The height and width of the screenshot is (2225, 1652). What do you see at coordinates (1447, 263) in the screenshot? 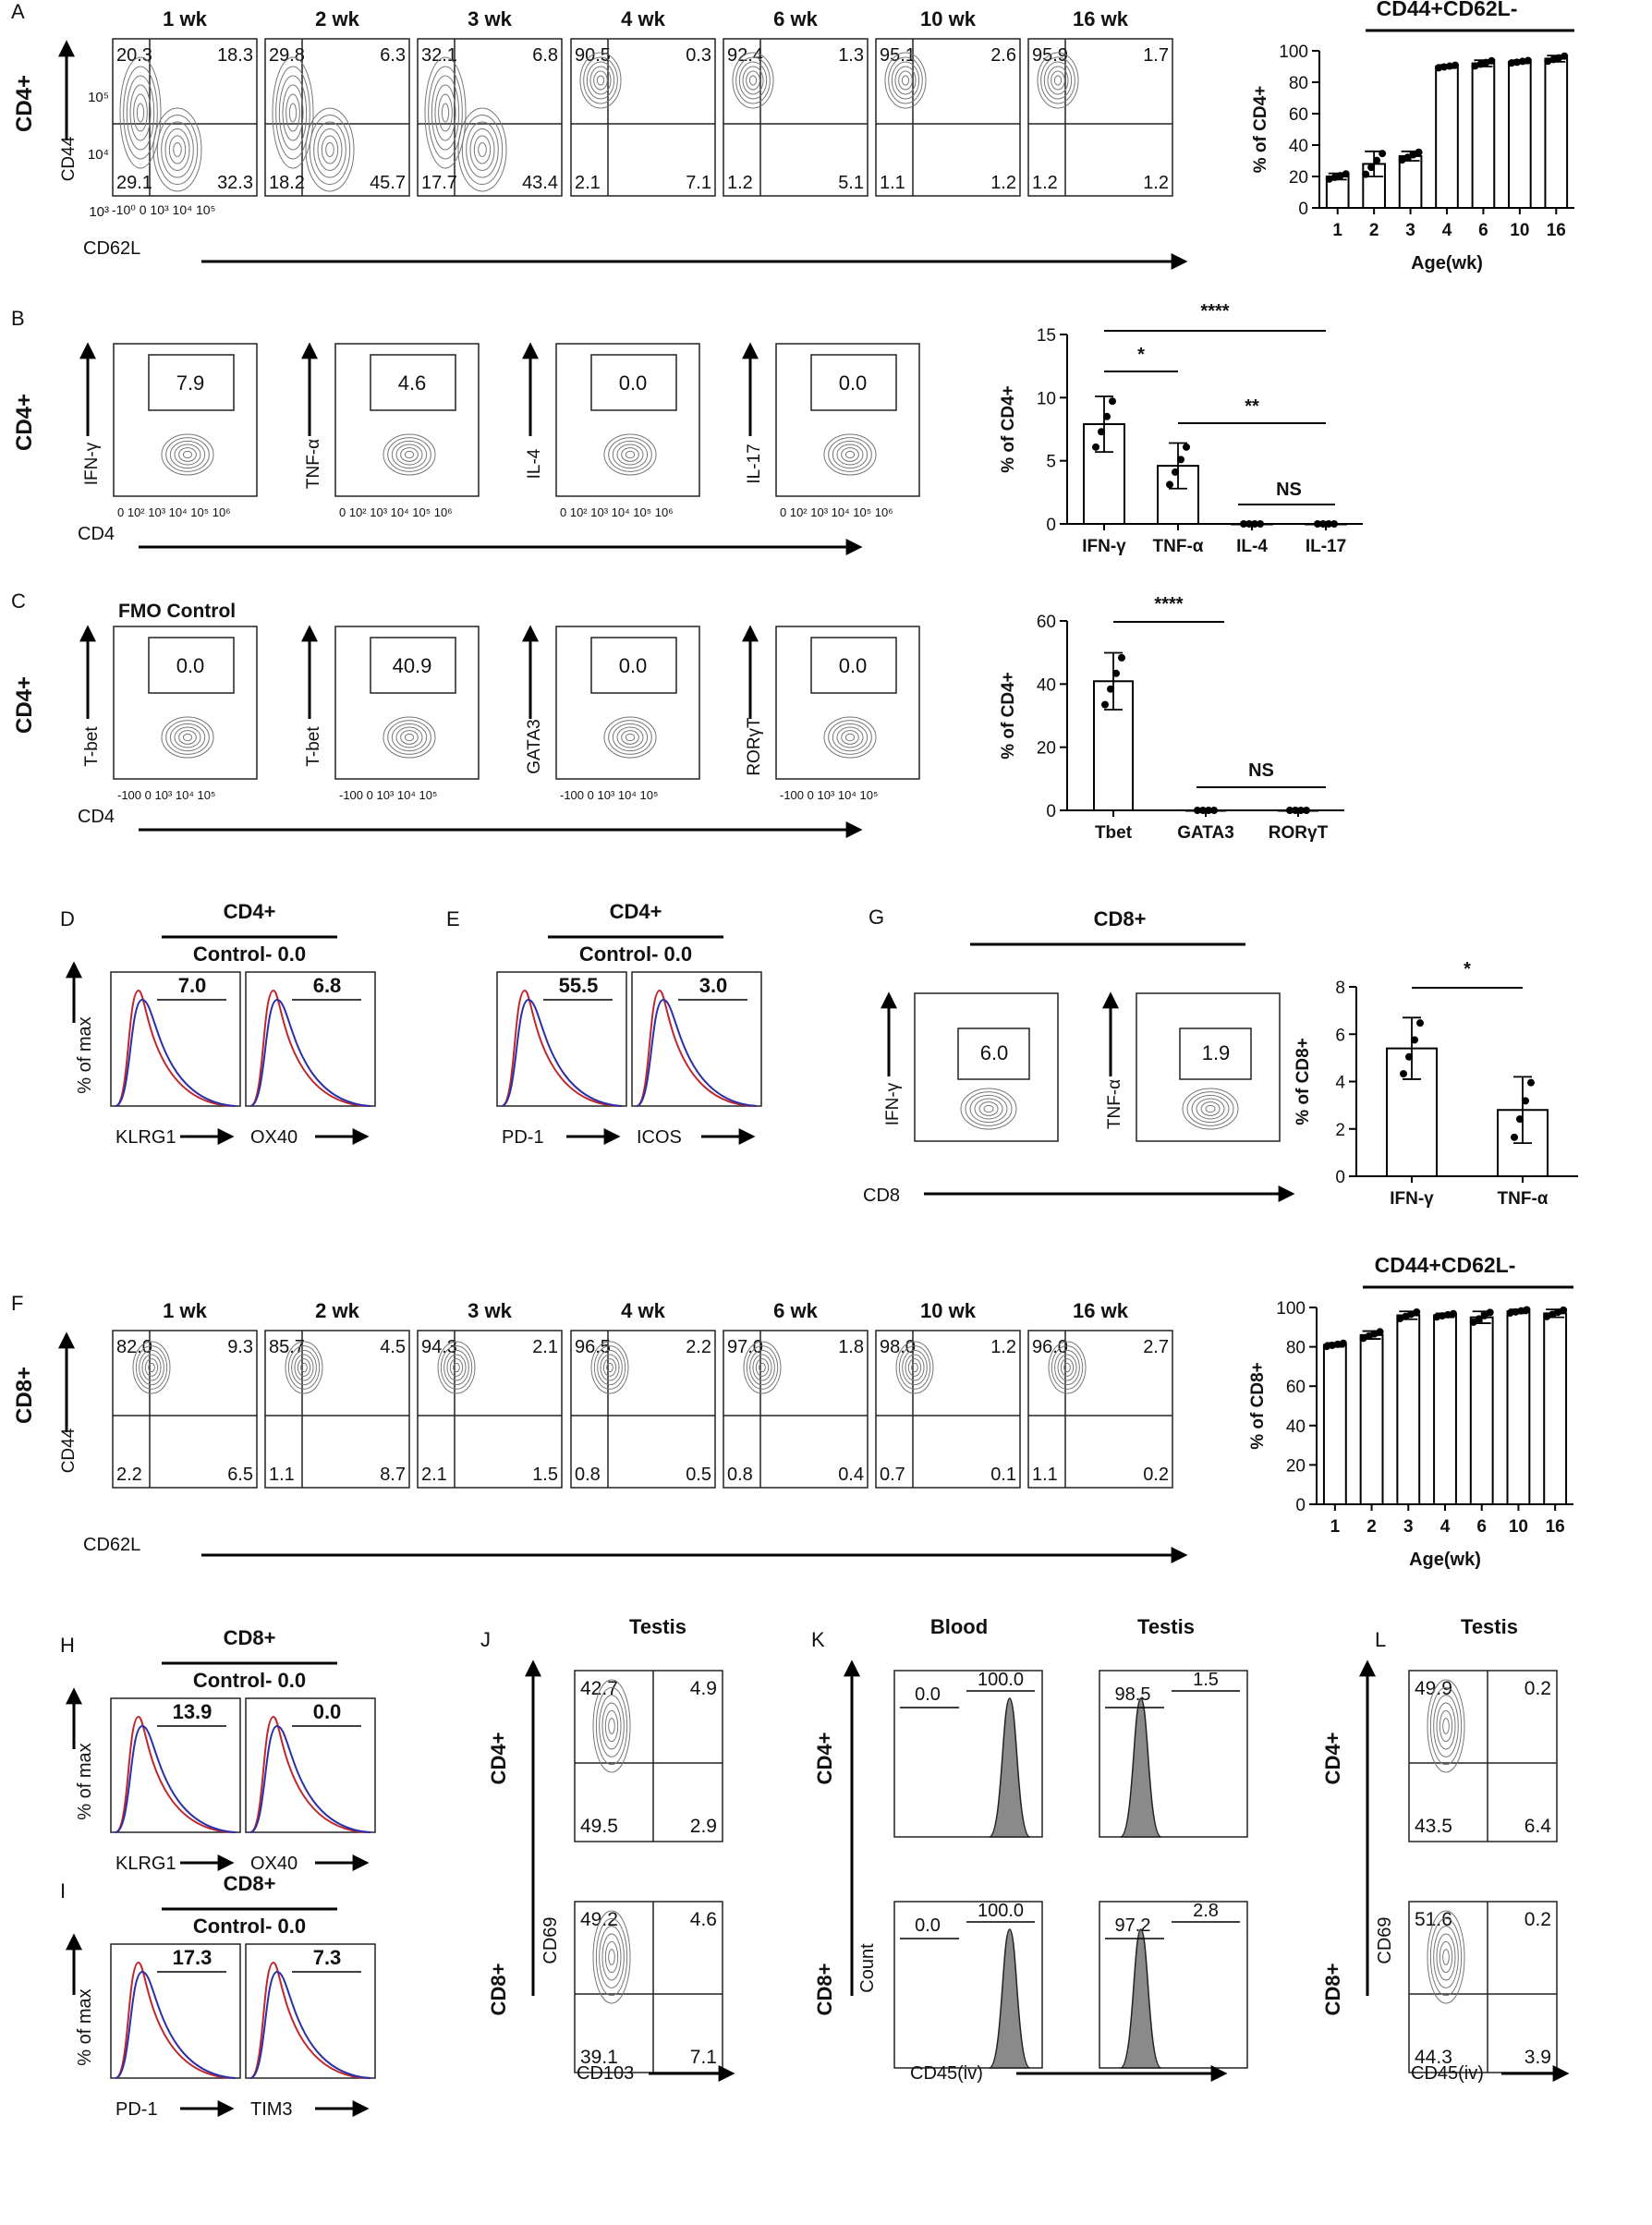
I see `x-axis-title: Age(wk)` at bounding box center [1447, 263].